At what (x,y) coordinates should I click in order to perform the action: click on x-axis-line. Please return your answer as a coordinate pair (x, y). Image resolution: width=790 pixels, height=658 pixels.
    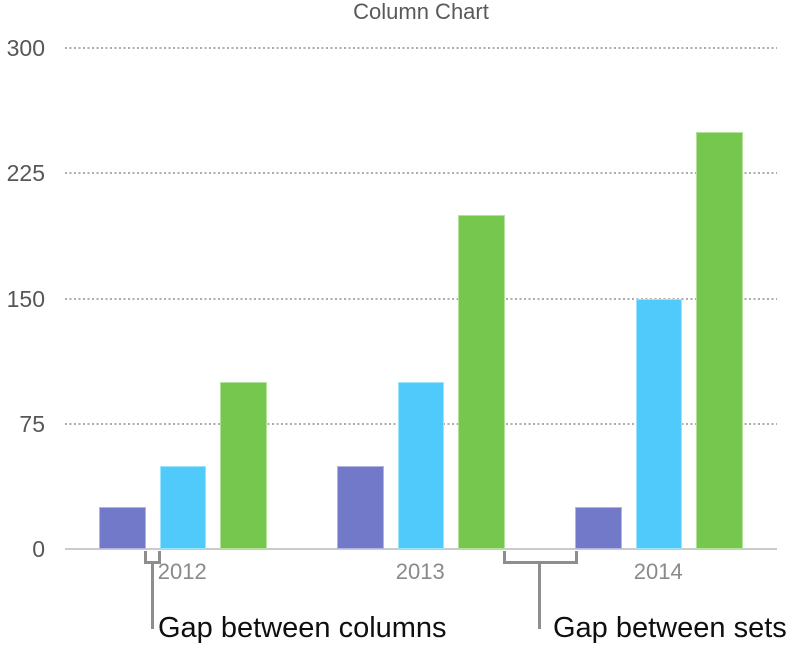
    Looking at the image, I should click on (421, 549).